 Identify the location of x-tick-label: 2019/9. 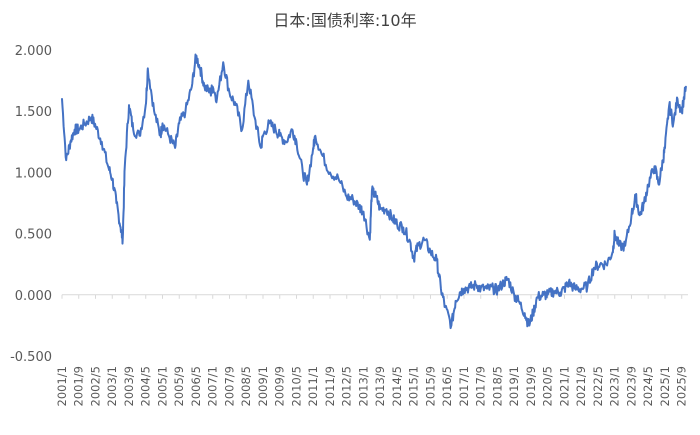
(531, 386).